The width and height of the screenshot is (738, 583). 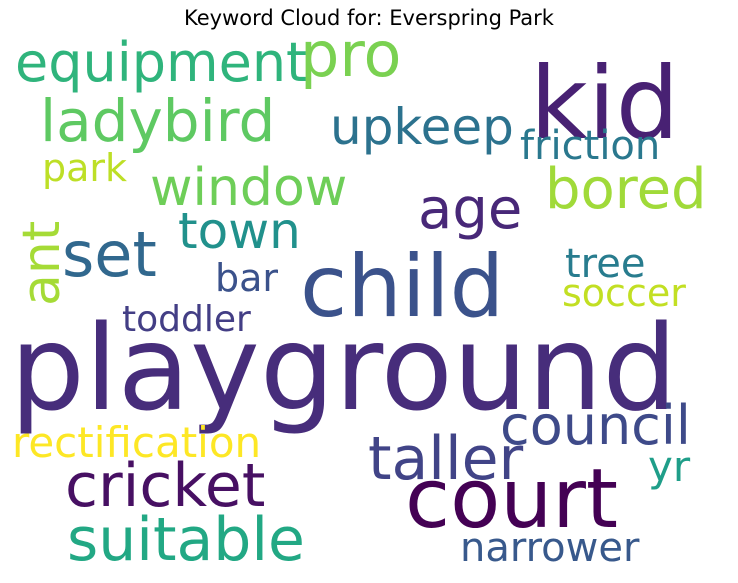 I want to click on word-equipment: equipment, so click(x=161, y=62).